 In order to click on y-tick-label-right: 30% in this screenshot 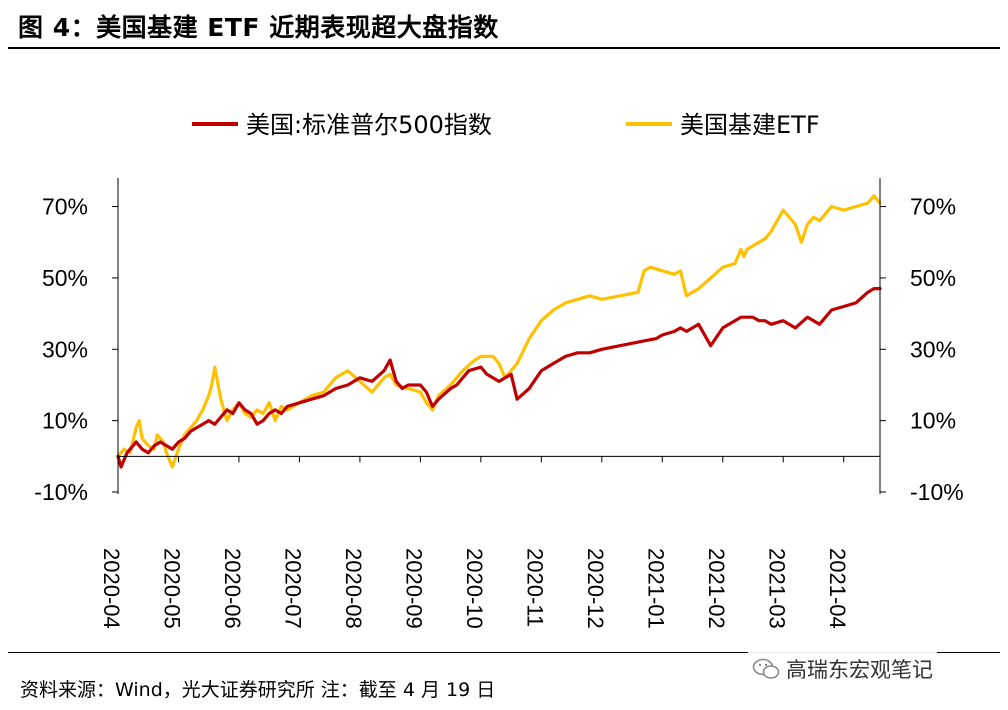, I will do `click(933, 349)`.